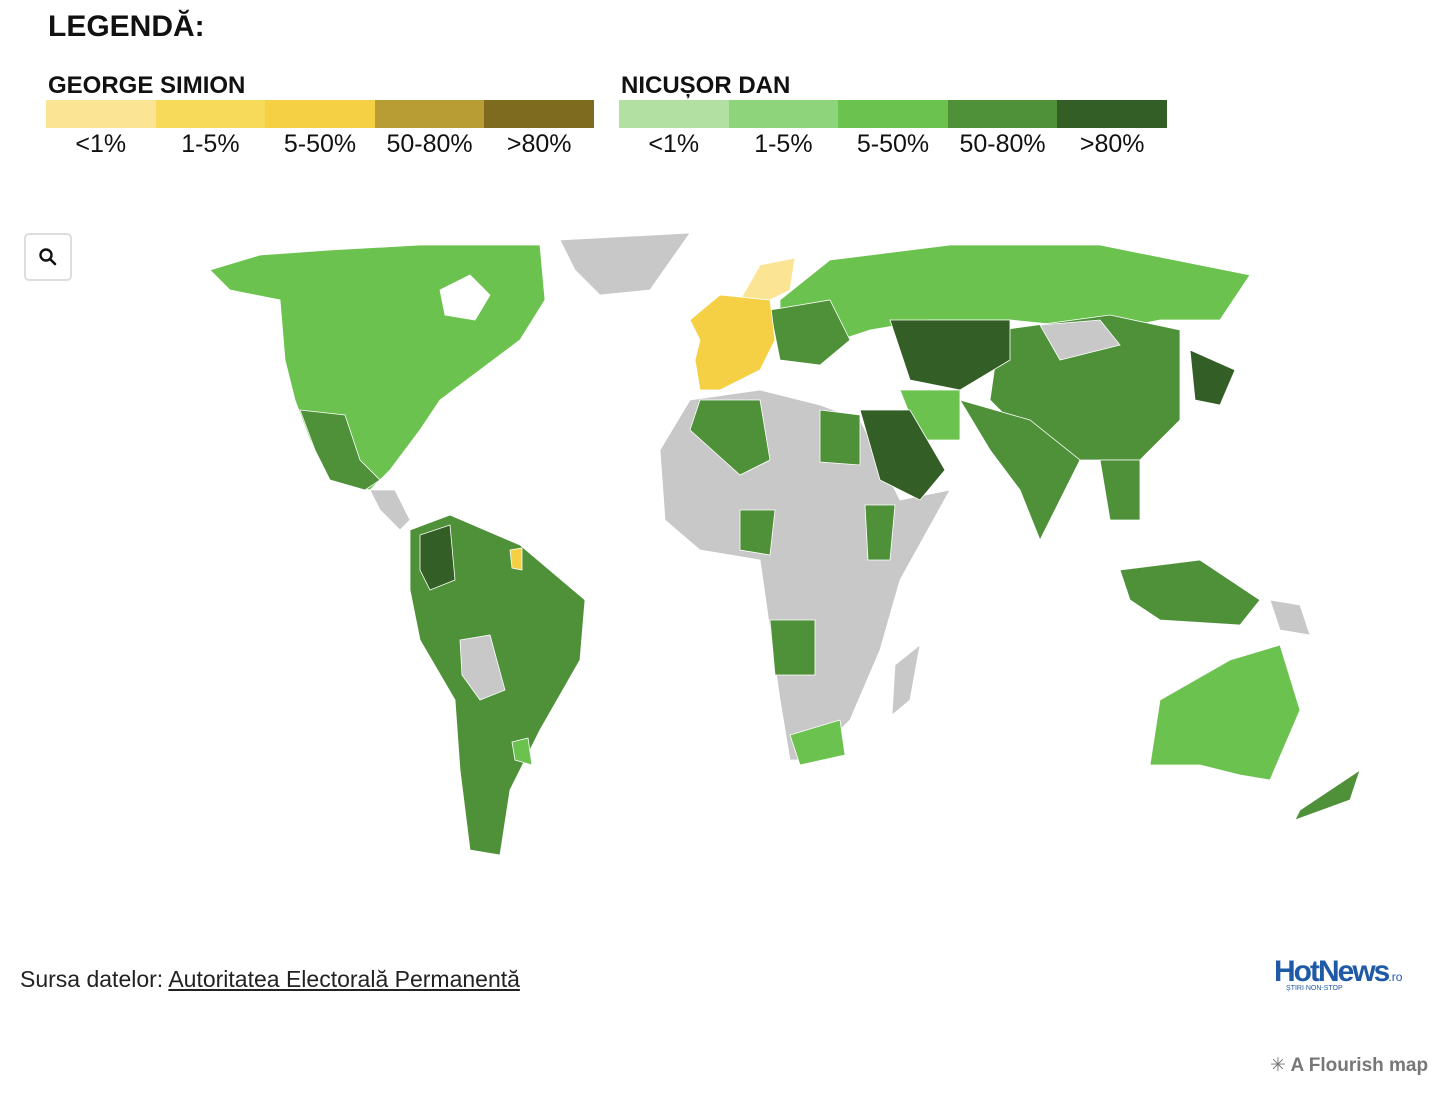 Image resolution: width=1456 pixels, height=1096 pixels. I want to click on saudi-arabia, so click(902, 455).